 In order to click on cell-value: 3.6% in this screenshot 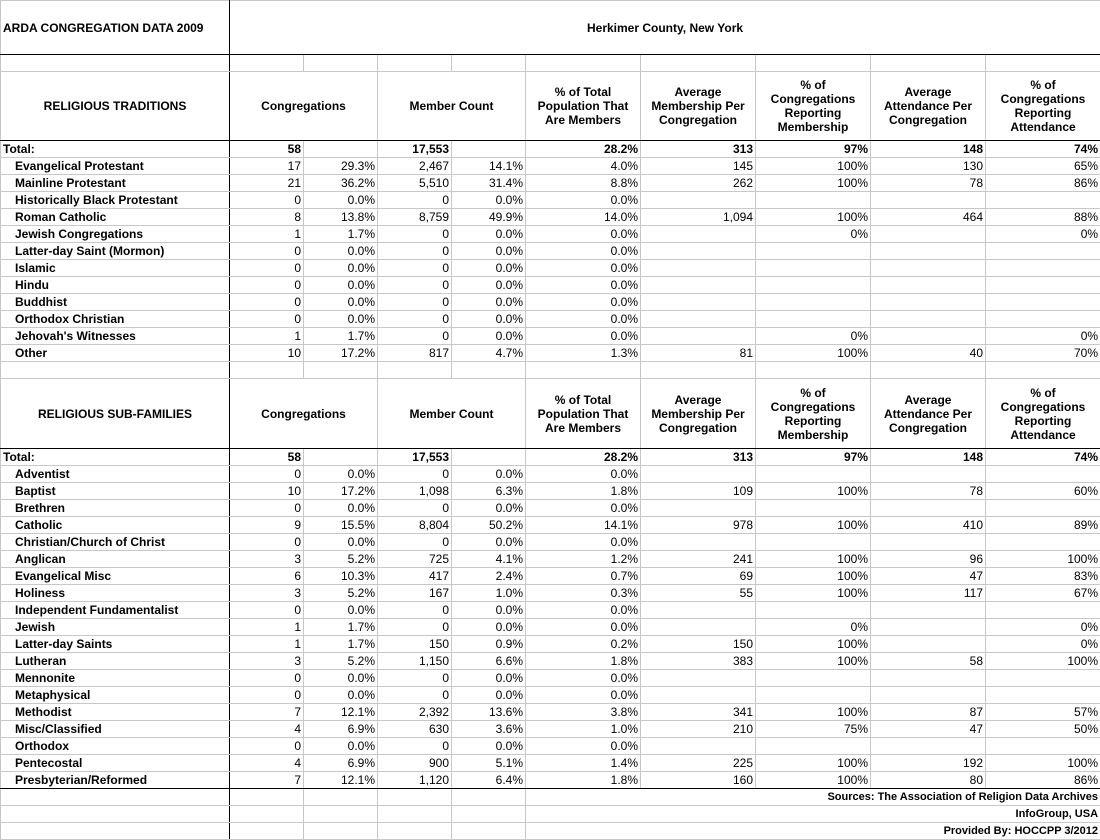, I will do `click(489, 729)`.